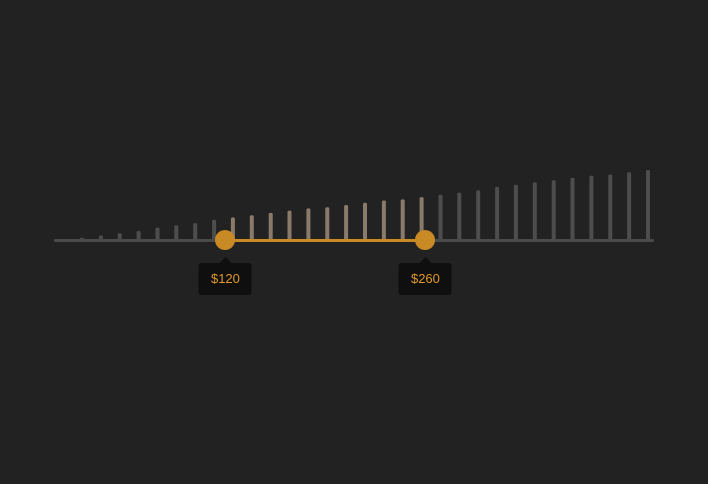 The width and height of the screenshot is (708, 484). I want to click on max-price-handle, so click(425, 240).